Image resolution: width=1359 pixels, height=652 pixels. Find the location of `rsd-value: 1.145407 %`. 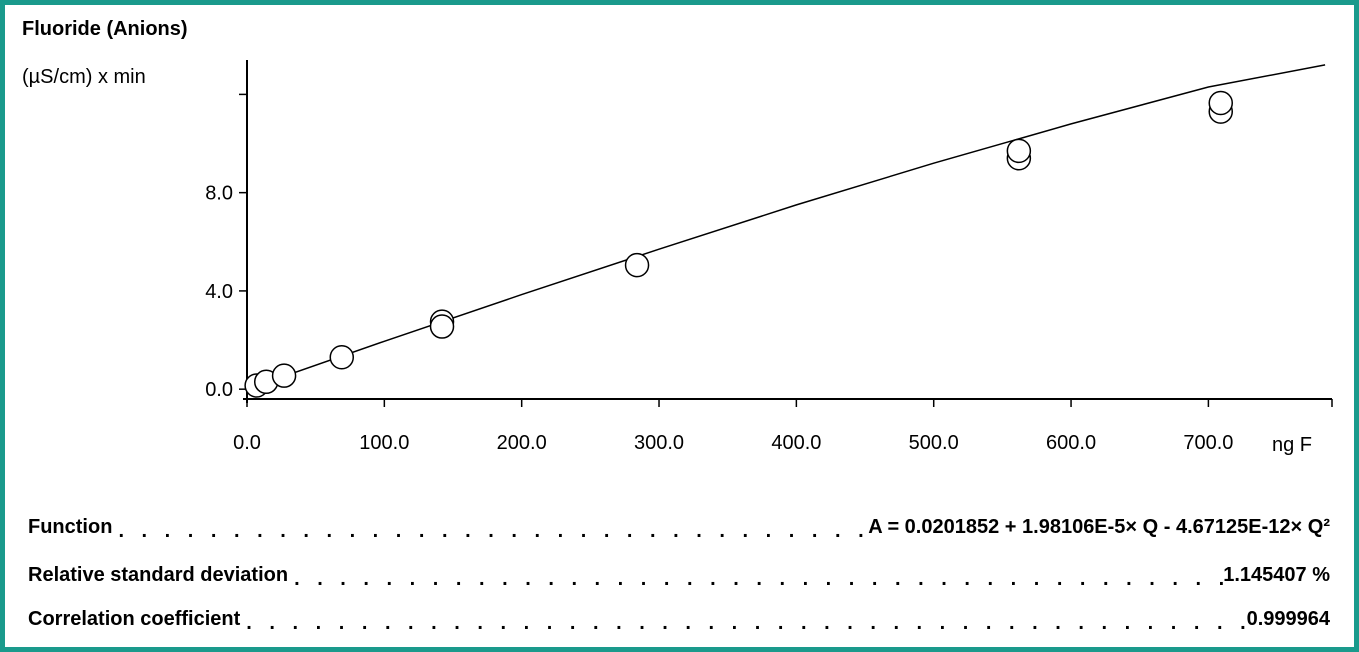

rsd-value: 1.145407 % is located at coordinates (1276, 574).